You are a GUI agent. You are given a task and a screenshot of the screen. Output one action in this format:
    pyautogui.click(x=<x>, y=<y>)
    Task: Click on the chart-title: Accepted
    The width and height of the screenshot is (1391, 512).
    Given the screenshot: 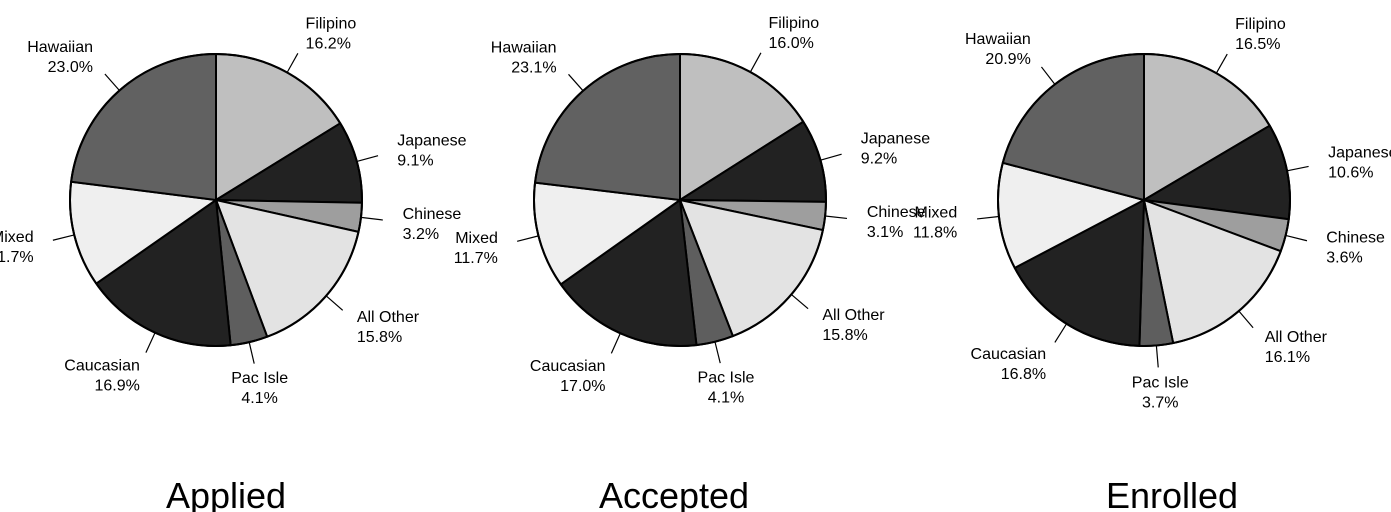 What is the action you would take?
    pyautogui.click(x=674, y=493)
    